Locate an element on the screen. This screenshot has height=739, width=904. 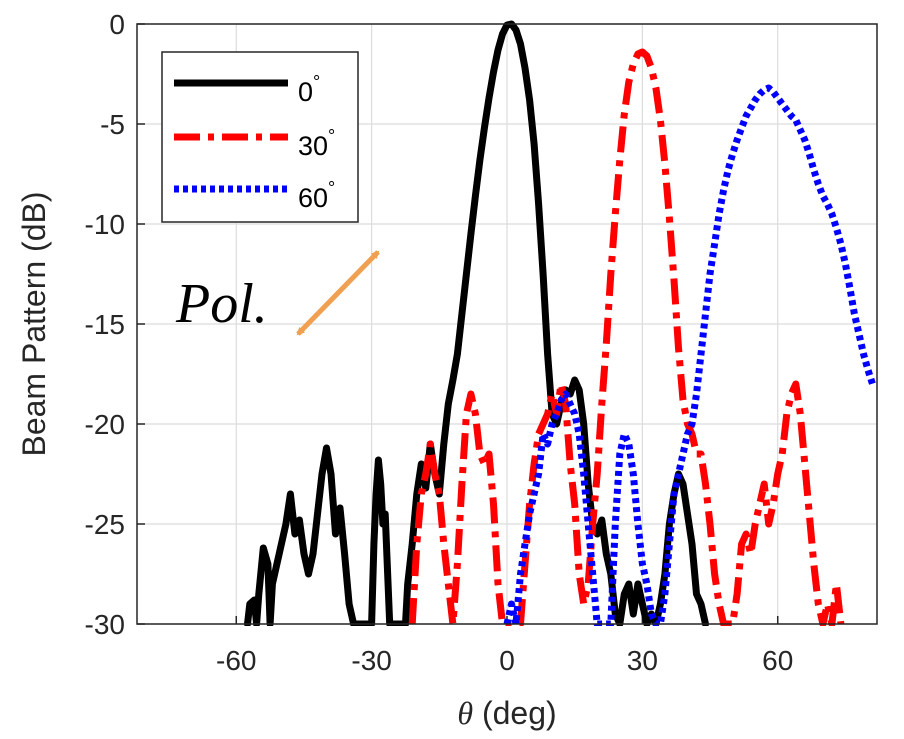
polarization-annotation: Pol. is located at coordinates (221, 304).